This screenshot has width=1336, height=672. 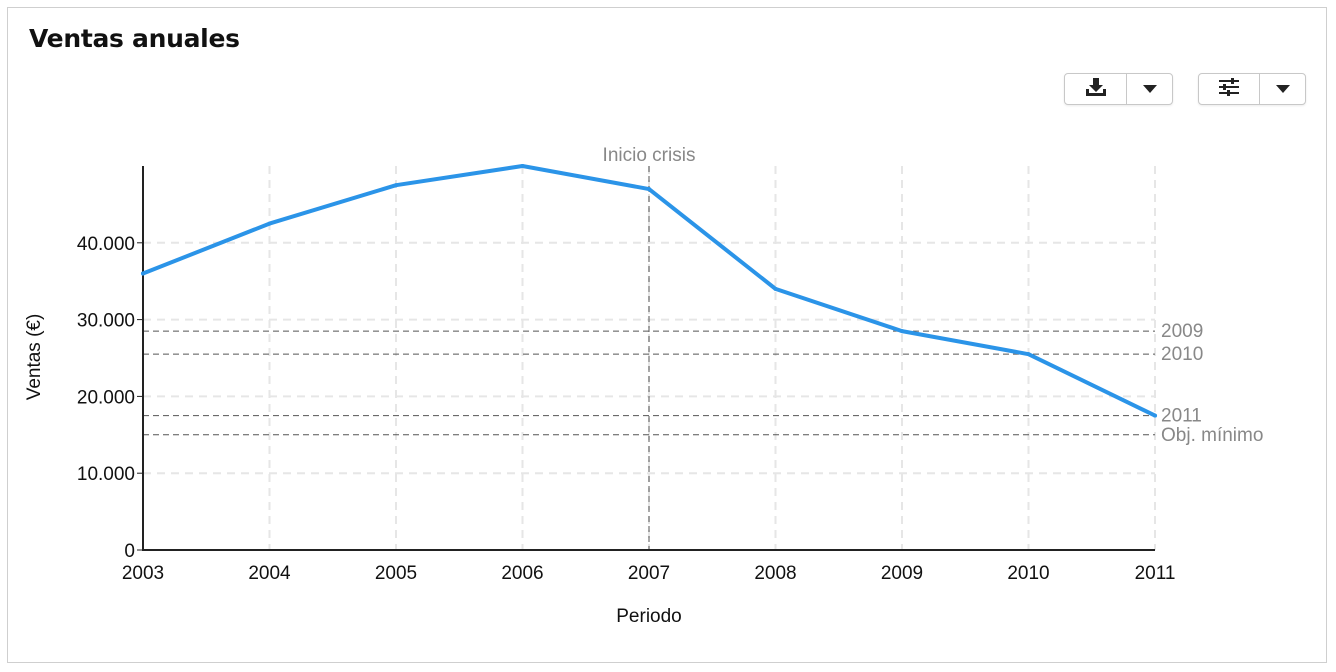 What do you see at coordinates (106, 244) in the screenshot?
I see `y-tick-label: 40.000` at bounding box center [106, 244].